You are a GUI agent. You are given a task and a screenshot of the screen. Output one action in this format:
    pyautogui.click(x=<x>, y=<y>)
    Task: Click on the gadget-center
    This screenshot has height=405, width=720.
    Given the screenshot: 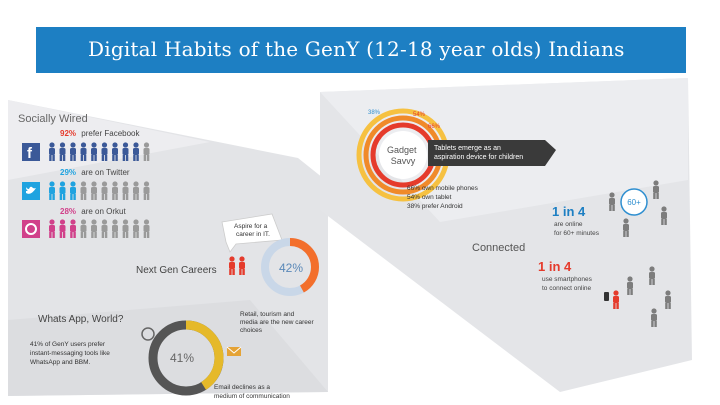 What is the action you would take?
    pyautogui.click(x=403, y=155)
    